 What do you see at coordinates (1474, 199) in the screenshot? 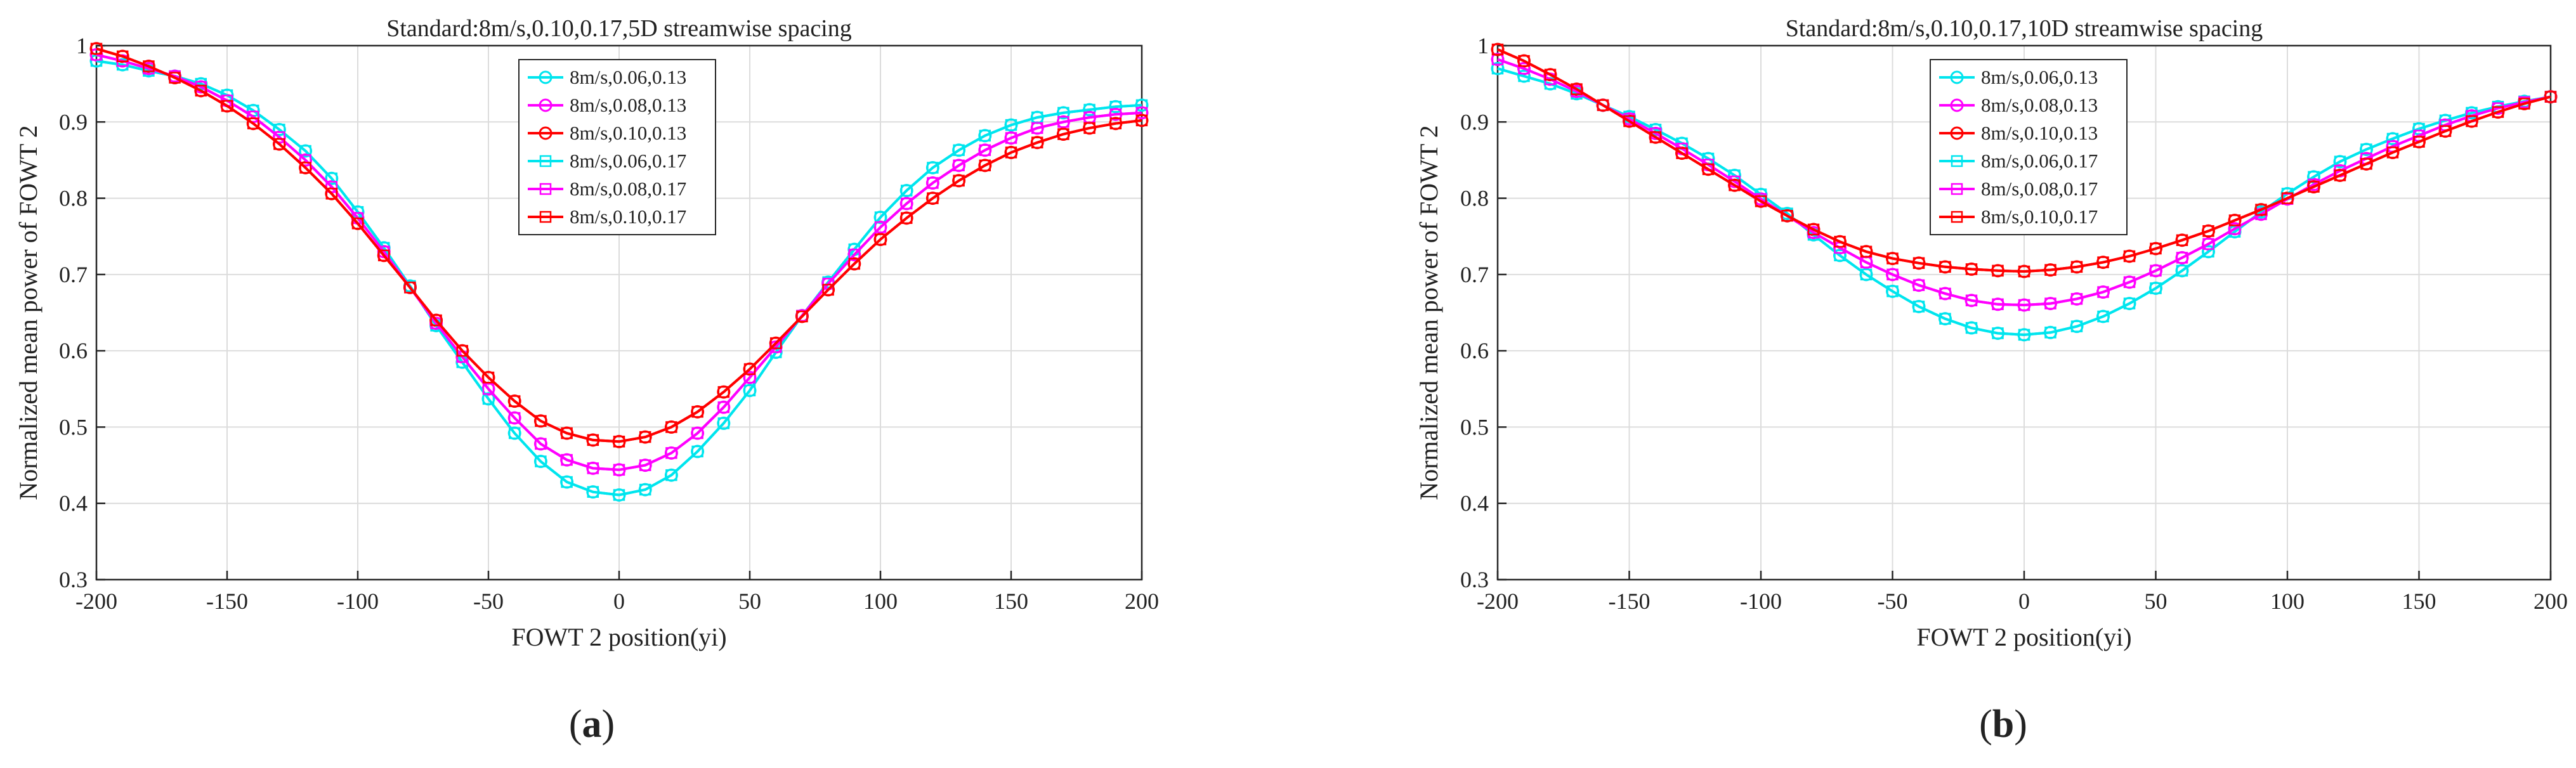
I see `y-tick-label: 0.8` at bounding box center [1474, 199].